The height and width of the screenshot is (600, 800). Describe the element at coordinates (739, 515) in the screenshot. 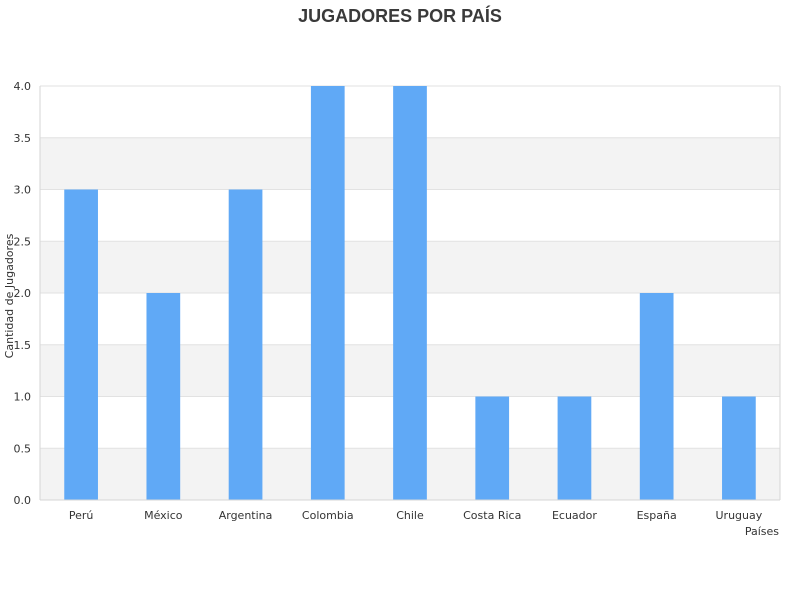

I see `x-tick-label: Uruguay` at that location.